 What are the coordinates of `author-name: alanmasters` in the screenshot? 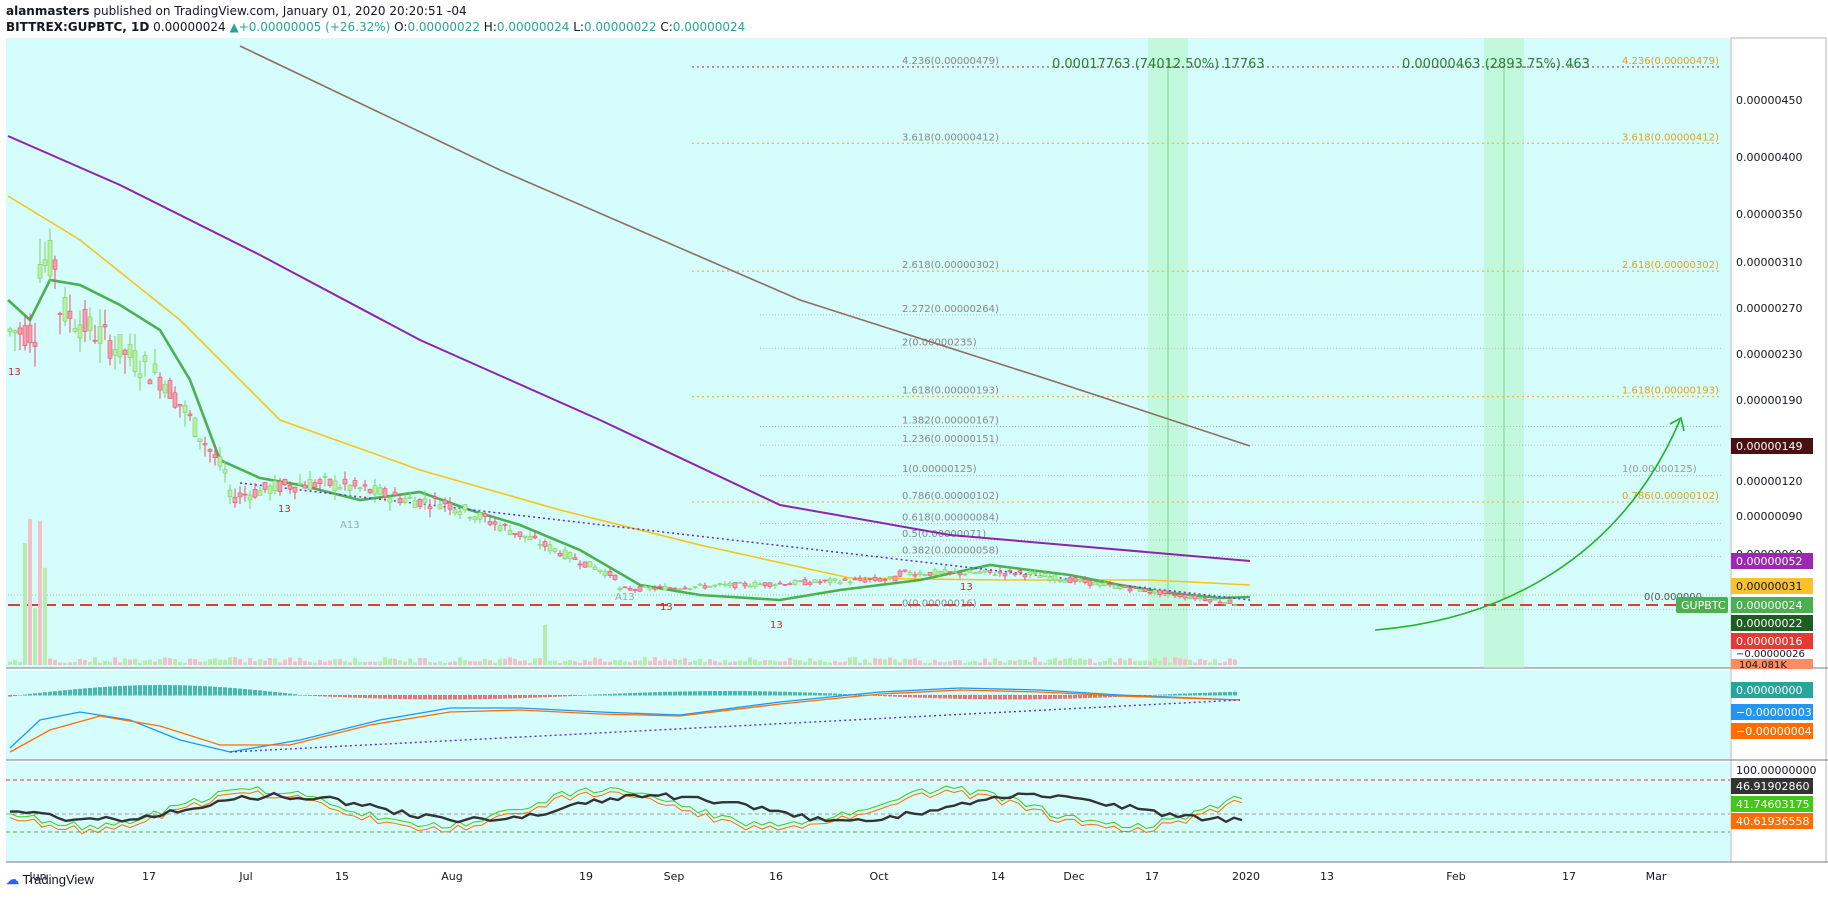 It's located at (48, 11).